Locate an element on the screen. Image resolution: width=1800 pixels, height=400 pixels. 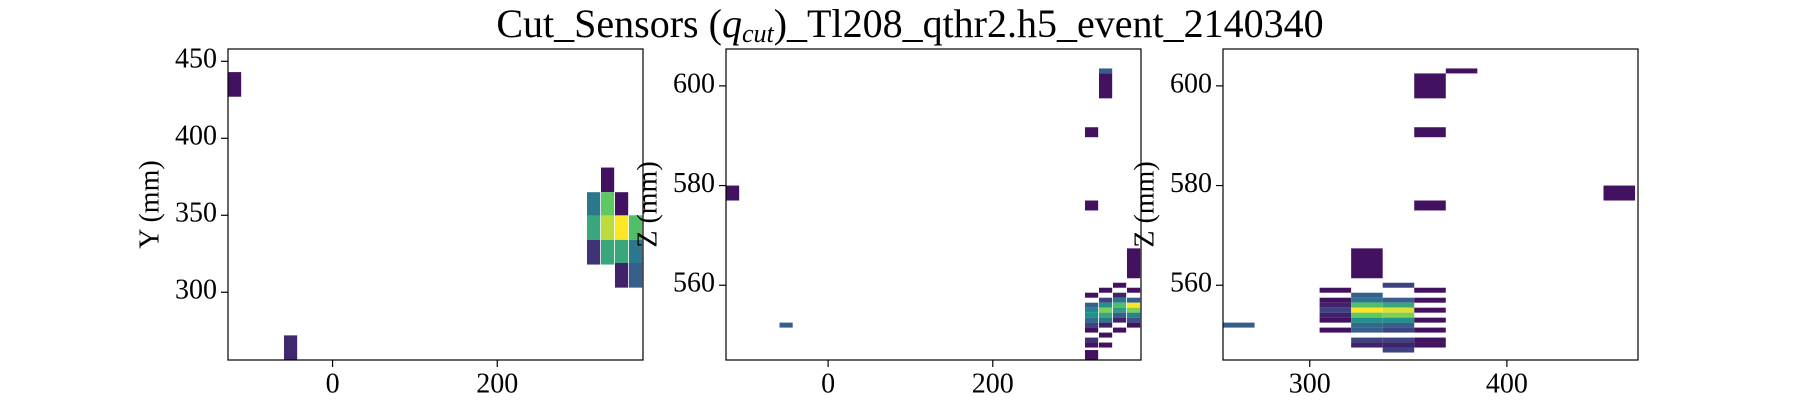
title-part: )_Tl208_qthr2.h5_event_2140340 is located at coordinates (1049, 23).